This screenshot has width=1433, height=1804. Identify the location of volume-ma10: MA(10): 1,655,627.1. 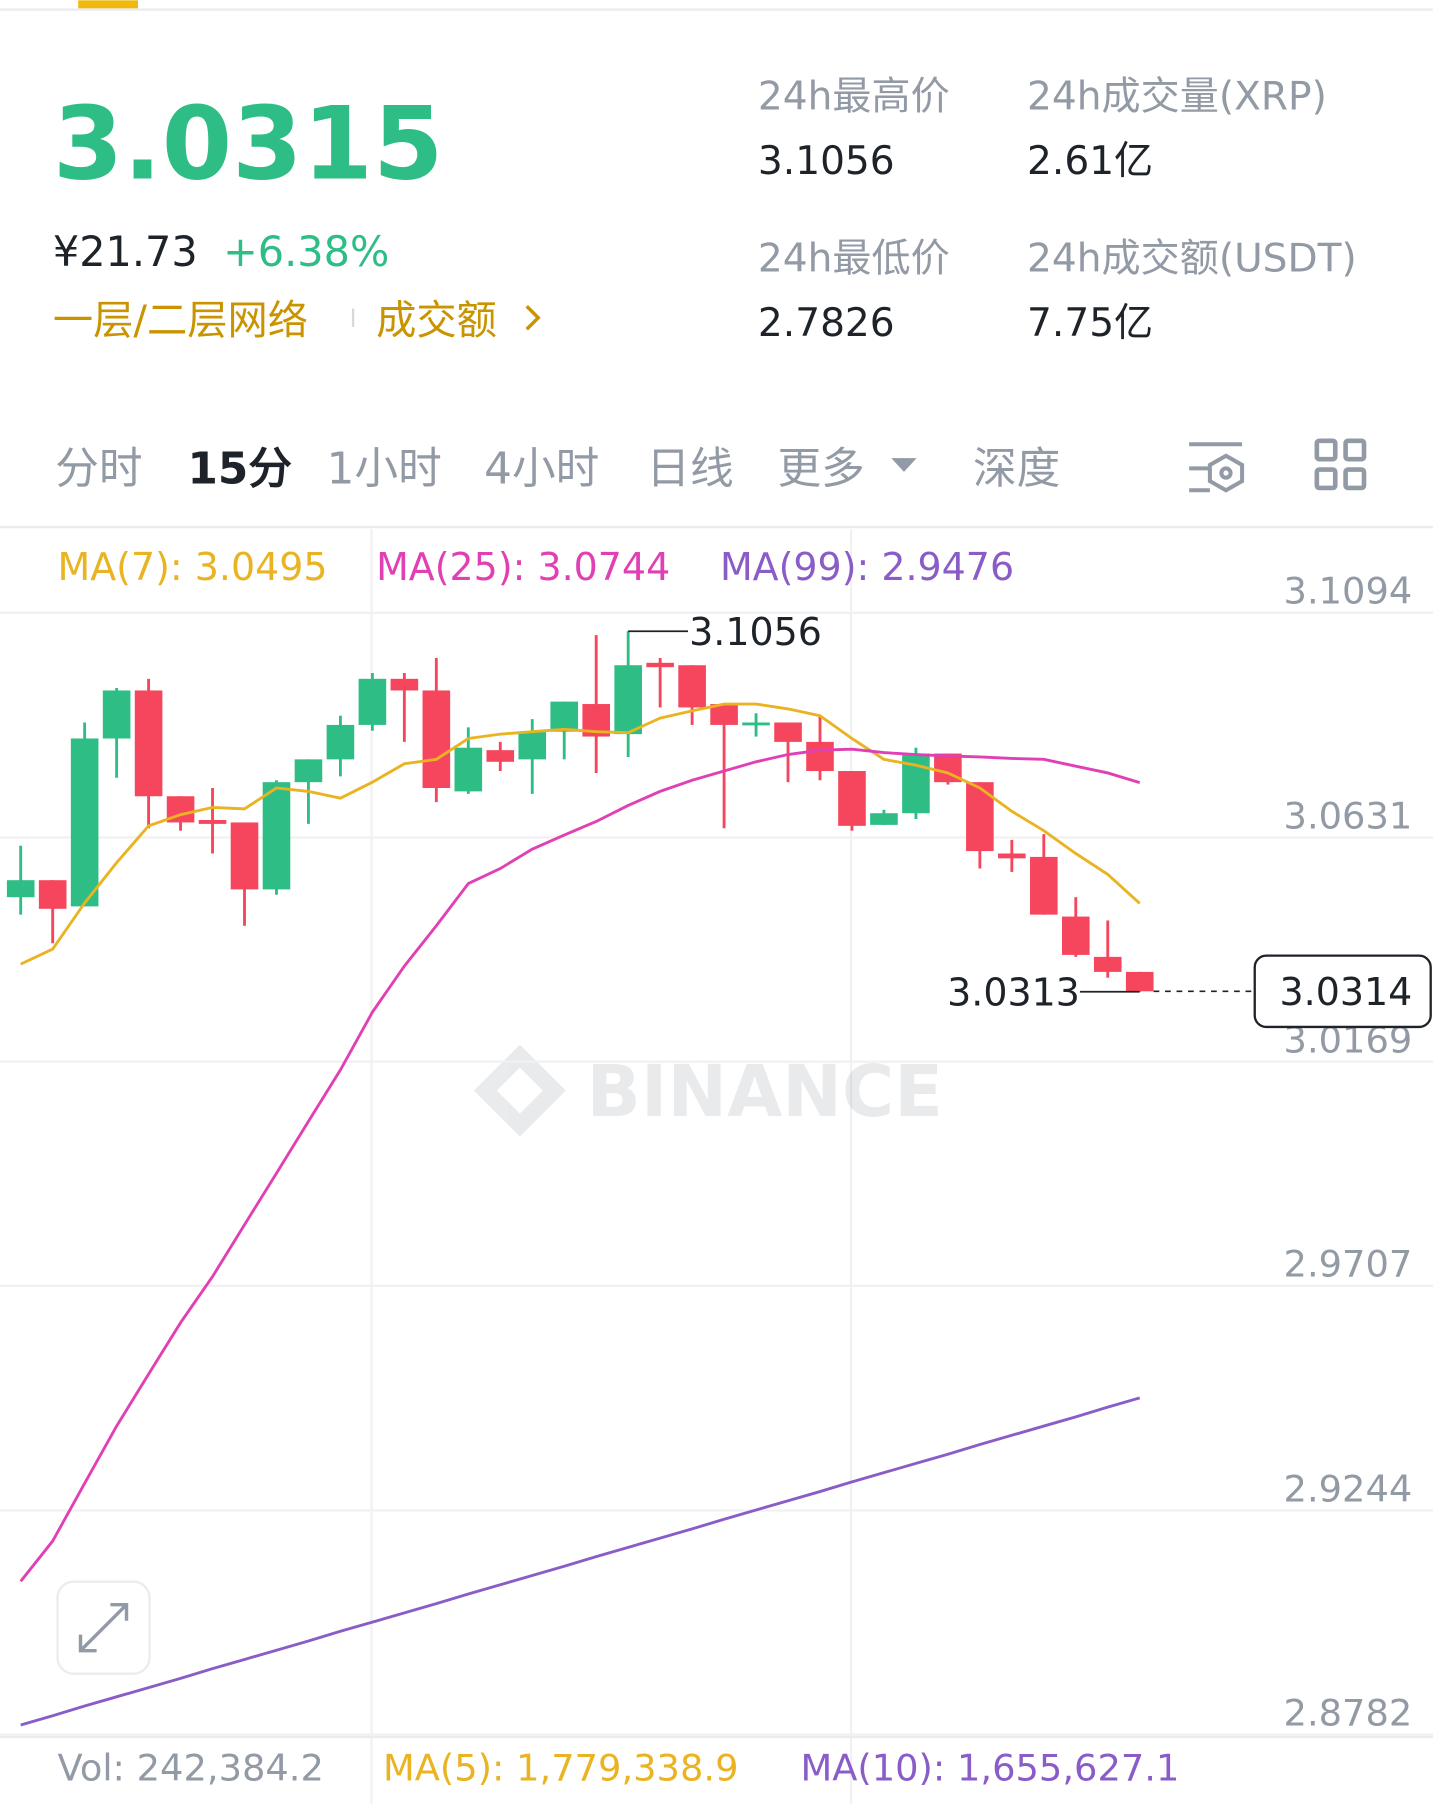
(989, 1768).